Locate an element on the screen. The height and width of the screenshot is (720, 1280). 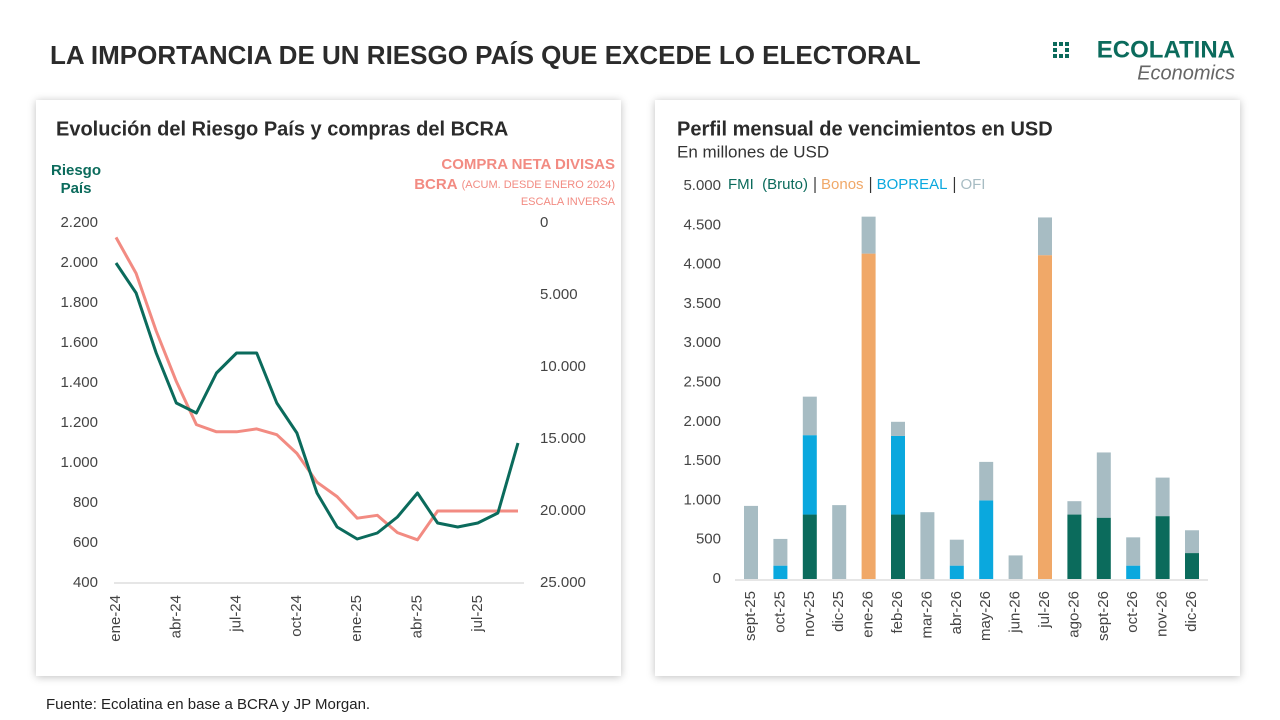
x-tick-label: oct-24 is located at coordinates (296, 616).